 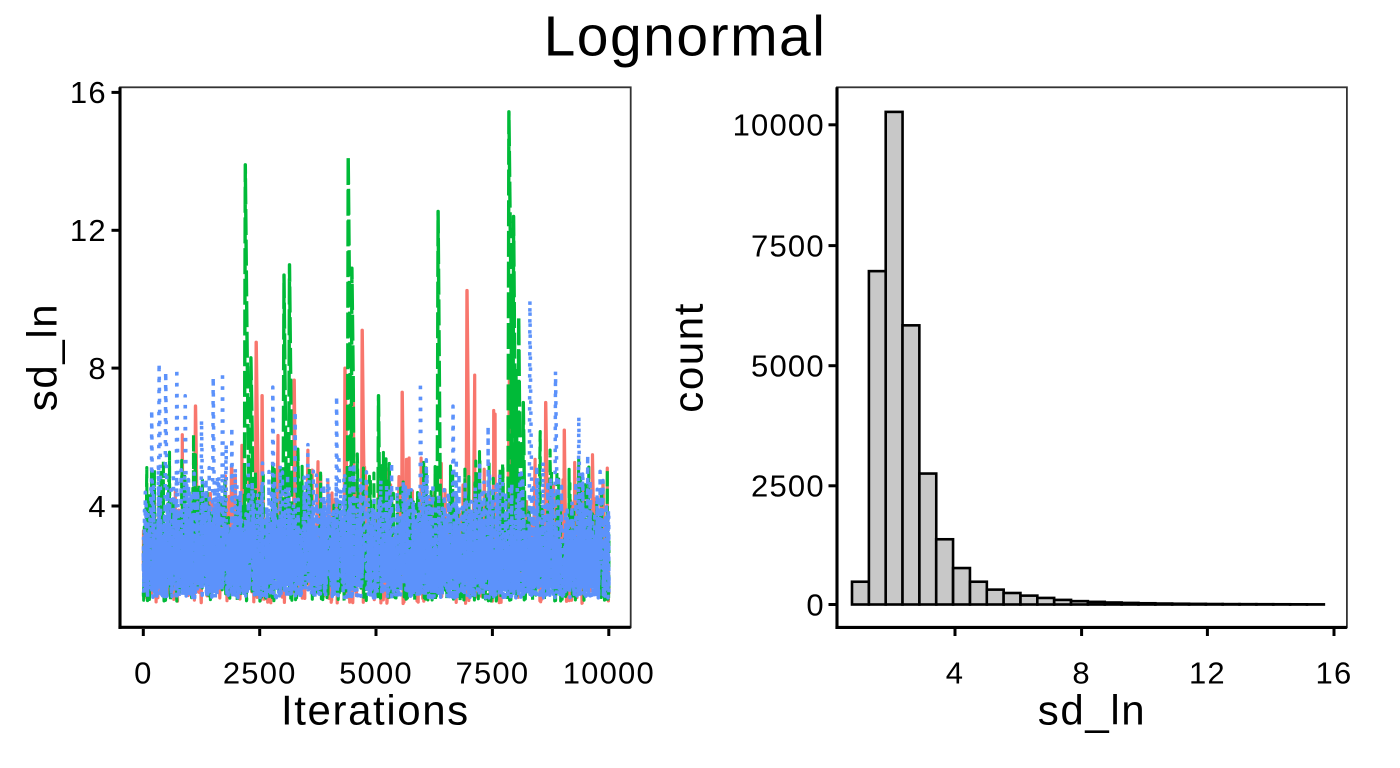 What do you see at coordinates (375, 710) in the screenshot?
I see `svg-text: Iterations` at bounding box center [375, 710].